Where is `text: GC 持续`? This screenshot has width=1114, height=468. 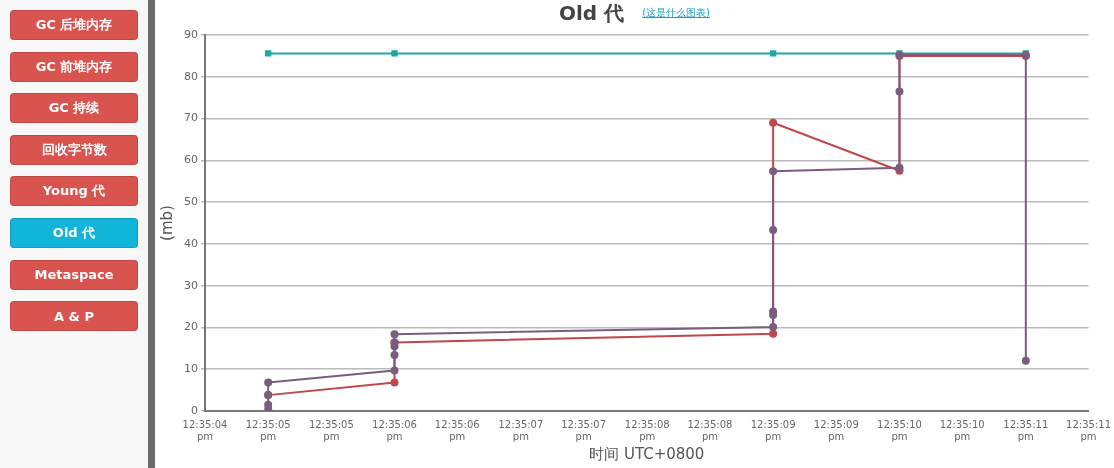 text: GC 持续 is located at coordinates (74, 108).